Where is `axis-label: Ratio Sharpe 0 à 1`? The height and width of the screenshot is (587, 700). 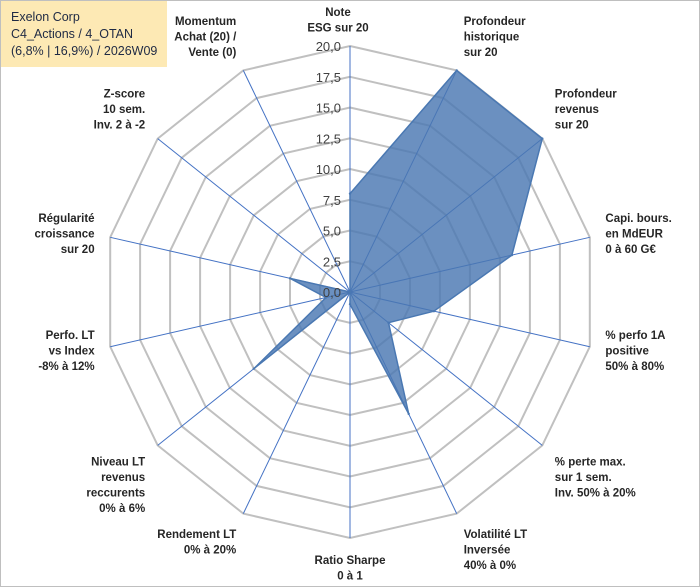
axis-label: Ratio Sharpe 0 à 1 is located at coordinates (350, 569).